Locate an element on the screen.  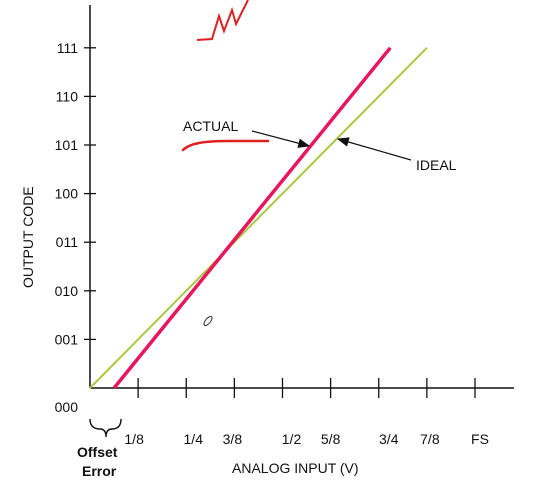
x-tick-label: FS is located at coordinates (480, 439).